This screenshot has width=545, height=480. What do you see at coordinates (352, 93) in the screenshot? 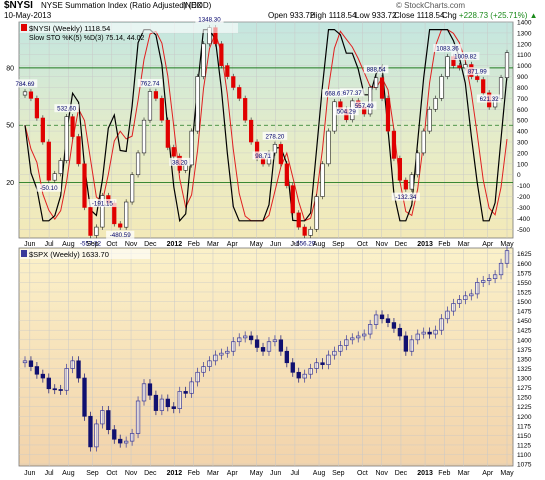
I see `nysi-value-label: 677.37` at bounding box center [352, 93].